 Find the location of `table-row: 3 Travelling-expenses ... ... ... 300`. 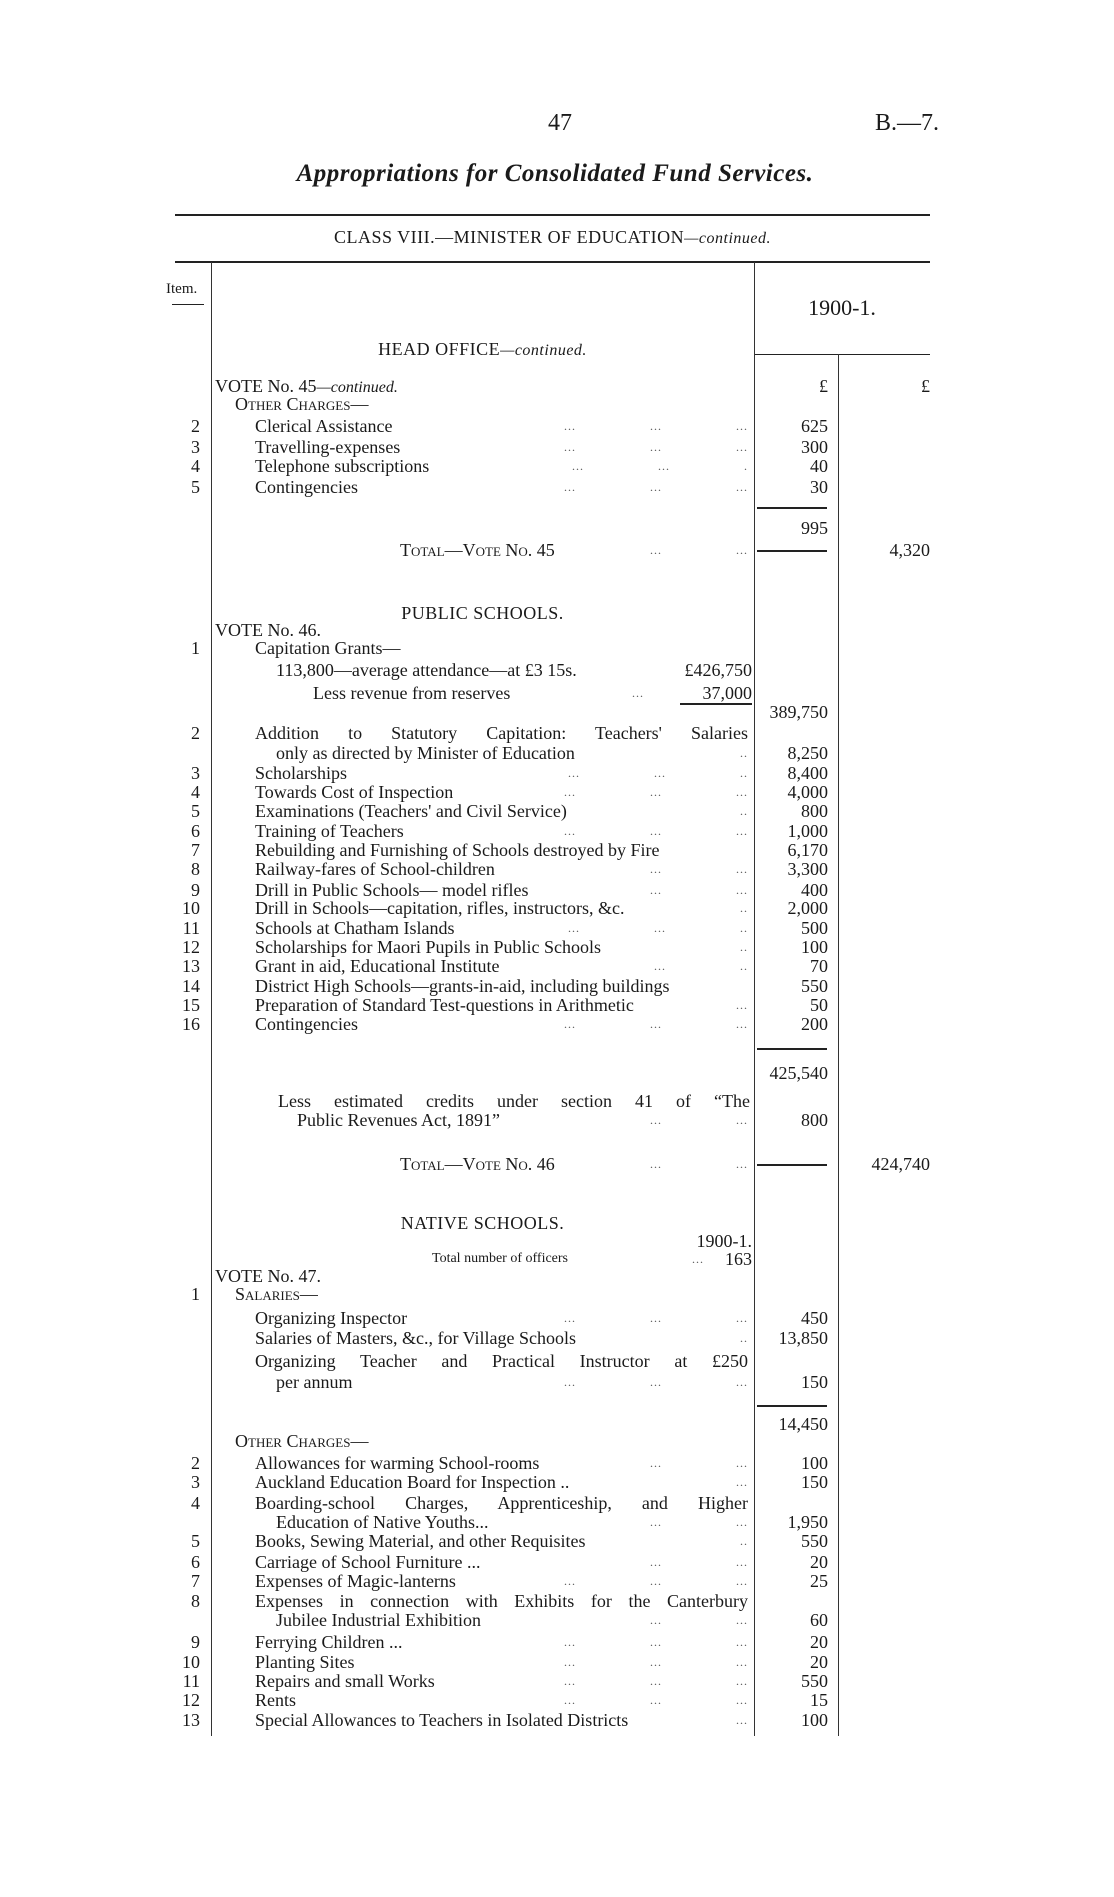

table-row: 3 Travelling-expenses ... ... ... 300 is located at coordinates (557, 447).